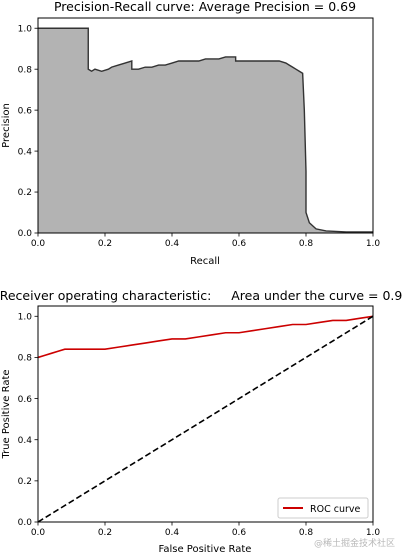 The width and height of the screenshot is (403, 553). Describe the element at coordinates (25, 359) in the screenshot. I see `roc-y-tick-label: 0.8` at that location.